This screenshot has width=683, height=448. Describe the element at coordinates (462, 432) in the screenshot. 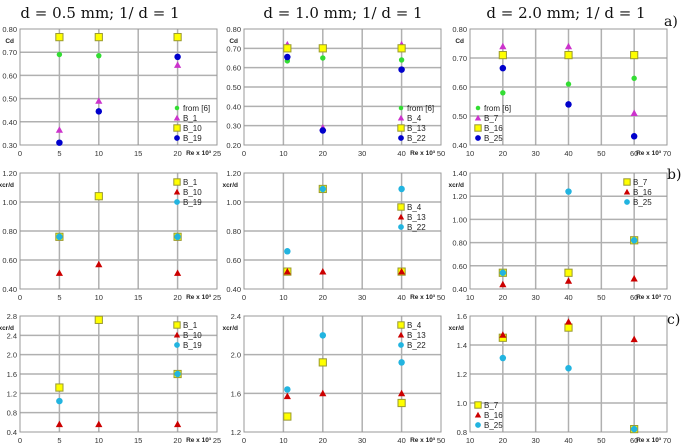

I see `y-tick-label: 0.8` at that location.